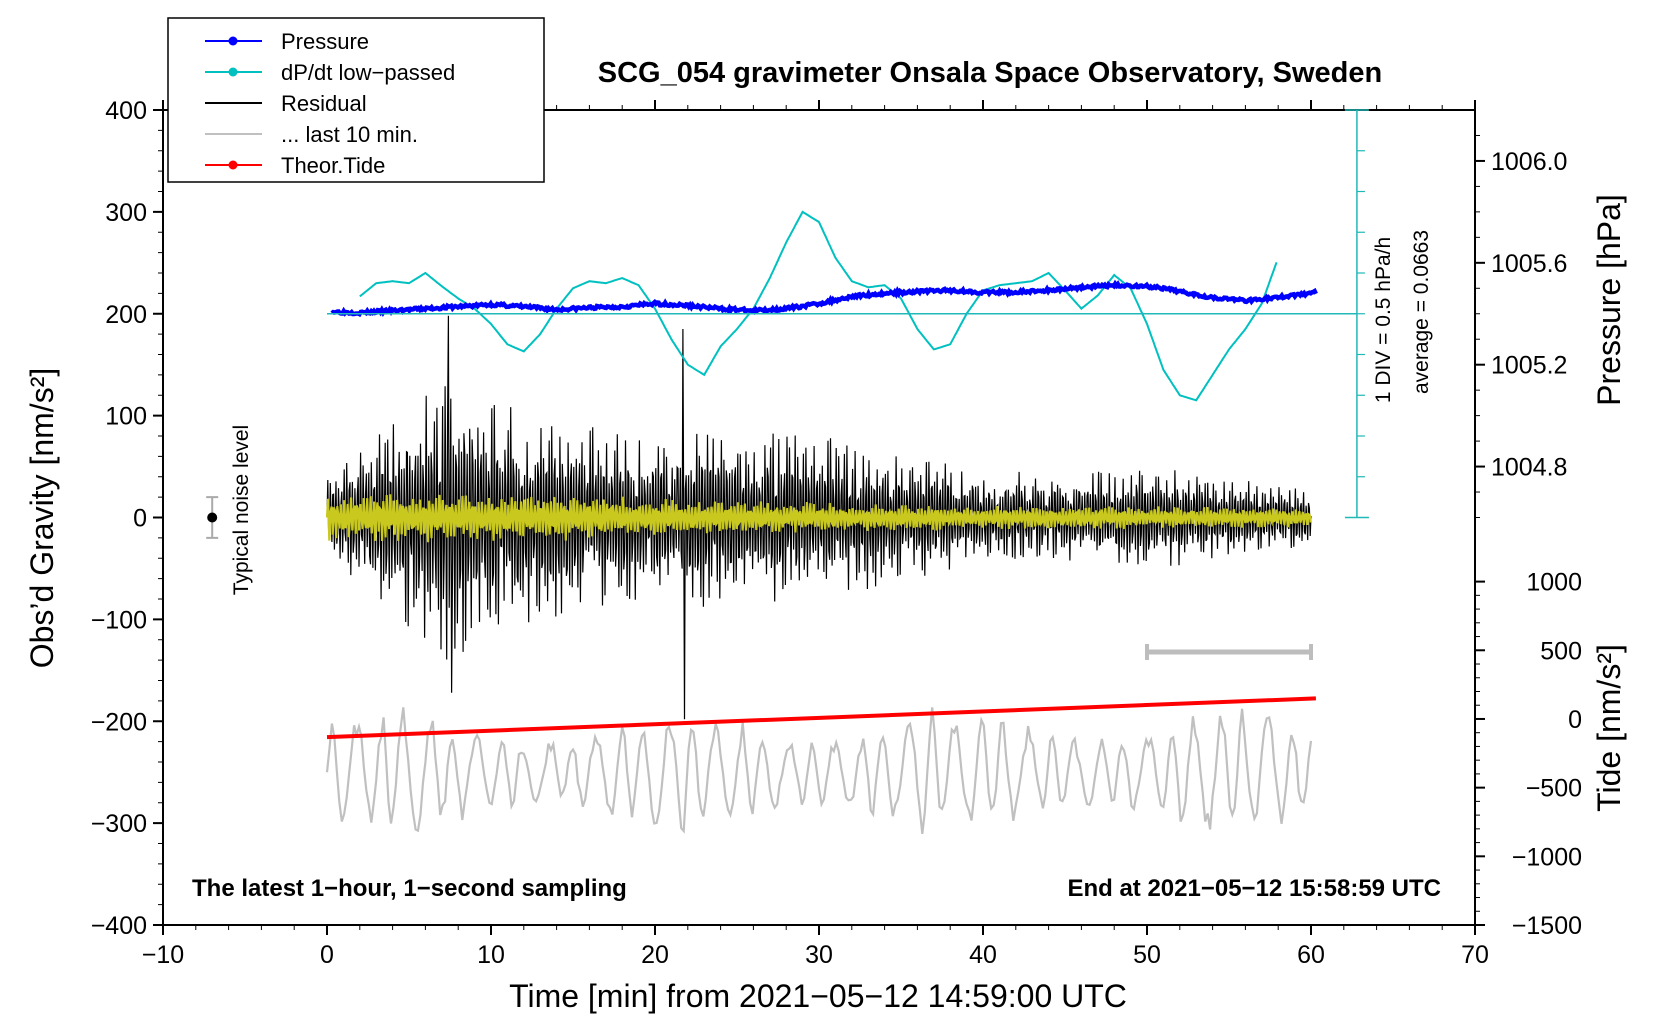 This screenshot has width=1660, height=1020. What do you see at coordinates (818, 518) in the screenshot?
I see `residual-lowpass-line` at bounding box center [818, 518].